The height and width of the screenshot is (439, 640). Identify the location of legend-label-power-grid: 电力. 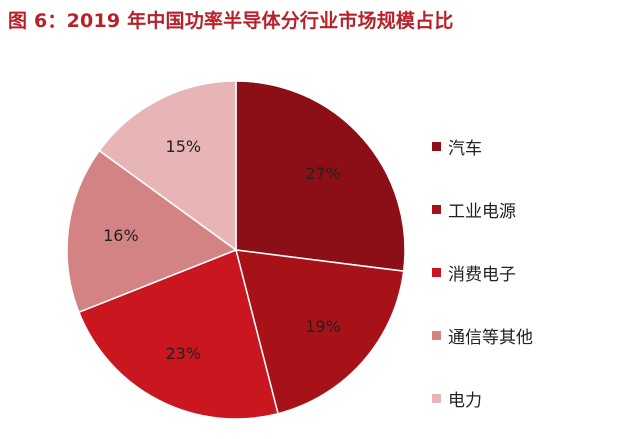
(465, 401).